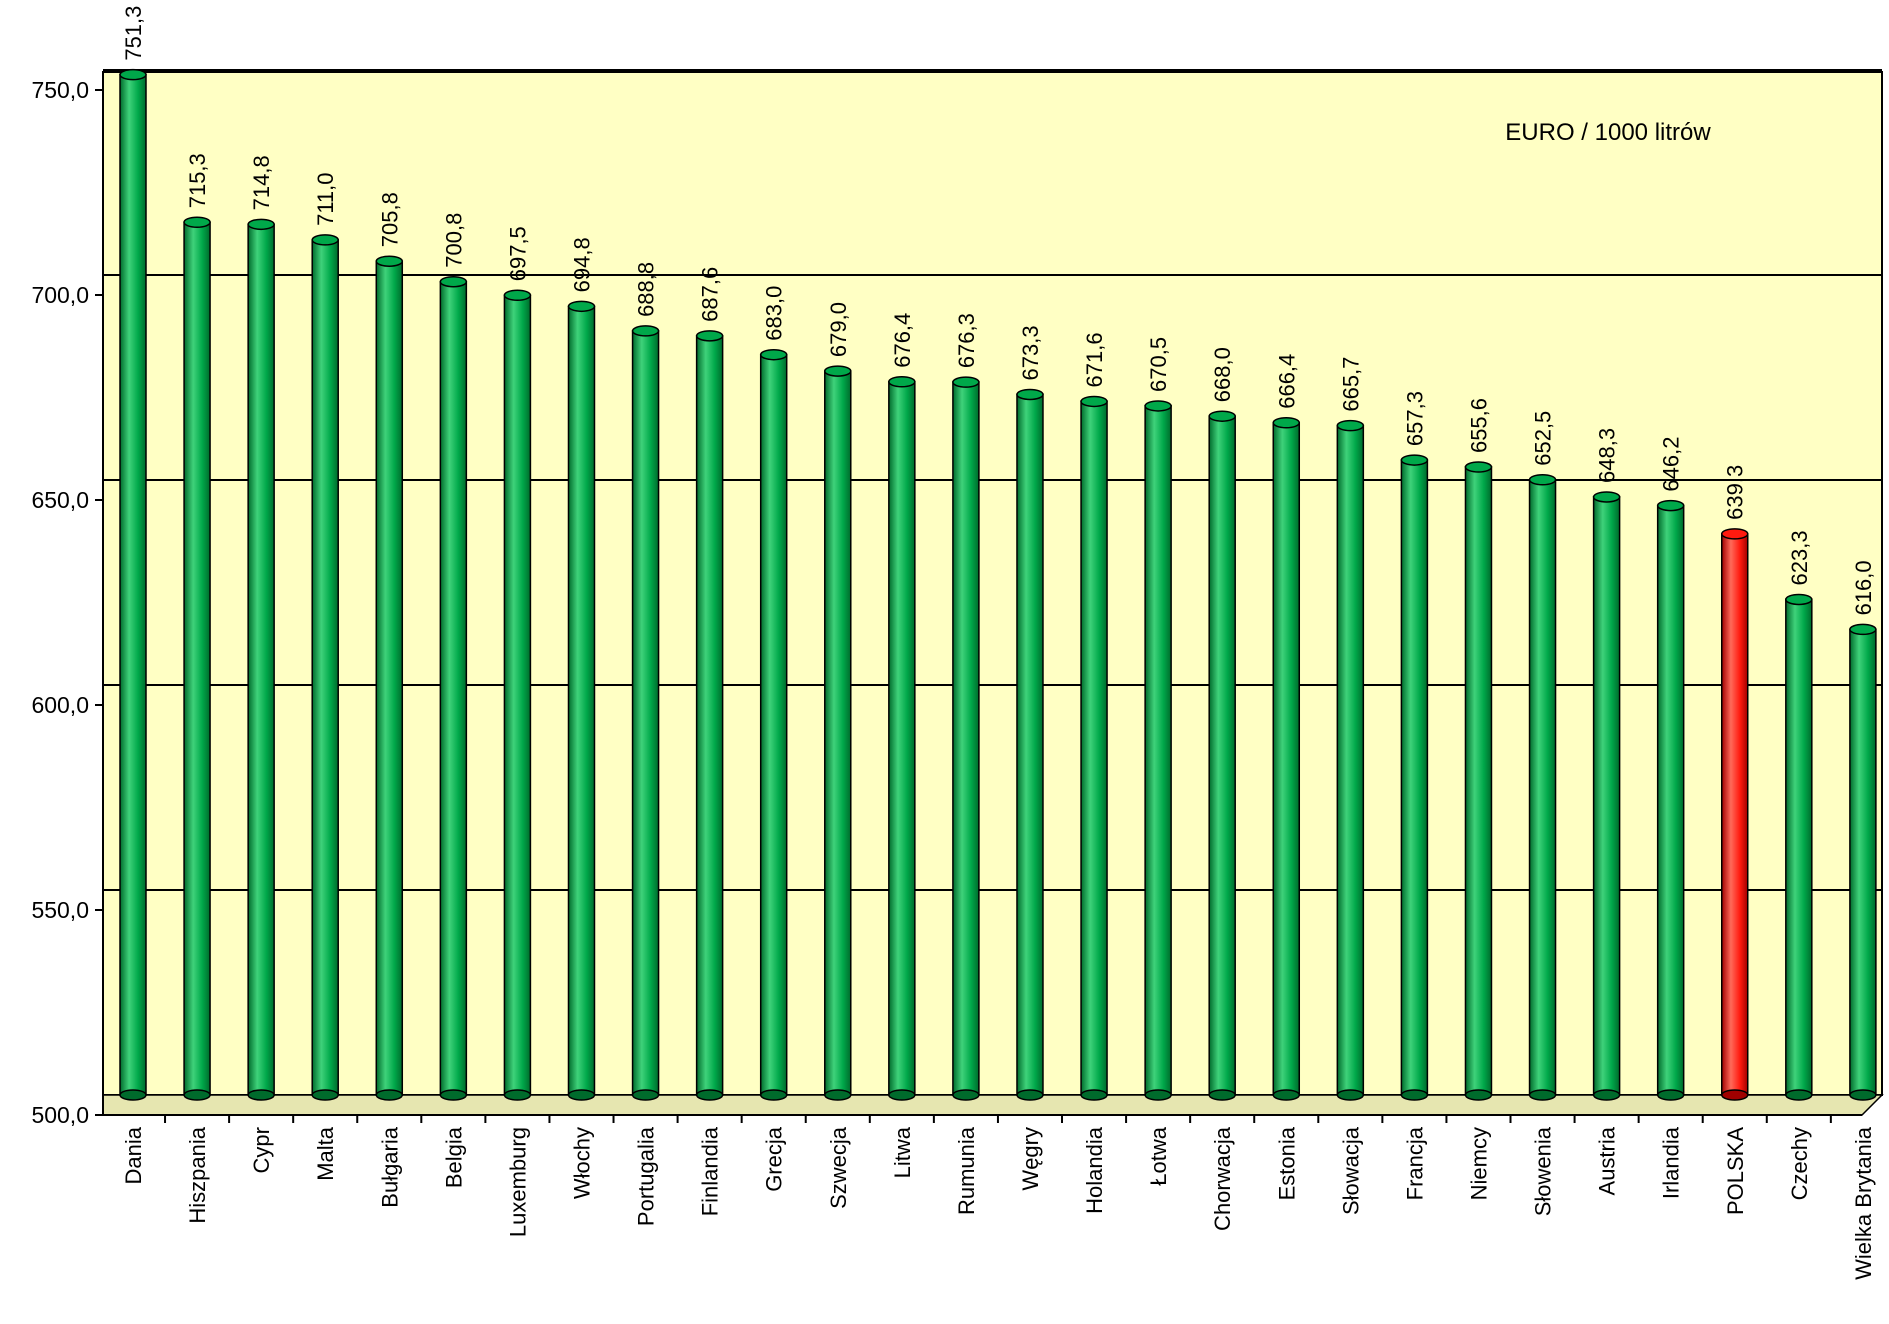 This screenshot has width=1889, height=1324. Describe the element at coordinates (389, 219) in the screenshot. I see `value-label: 705,8` at that location.